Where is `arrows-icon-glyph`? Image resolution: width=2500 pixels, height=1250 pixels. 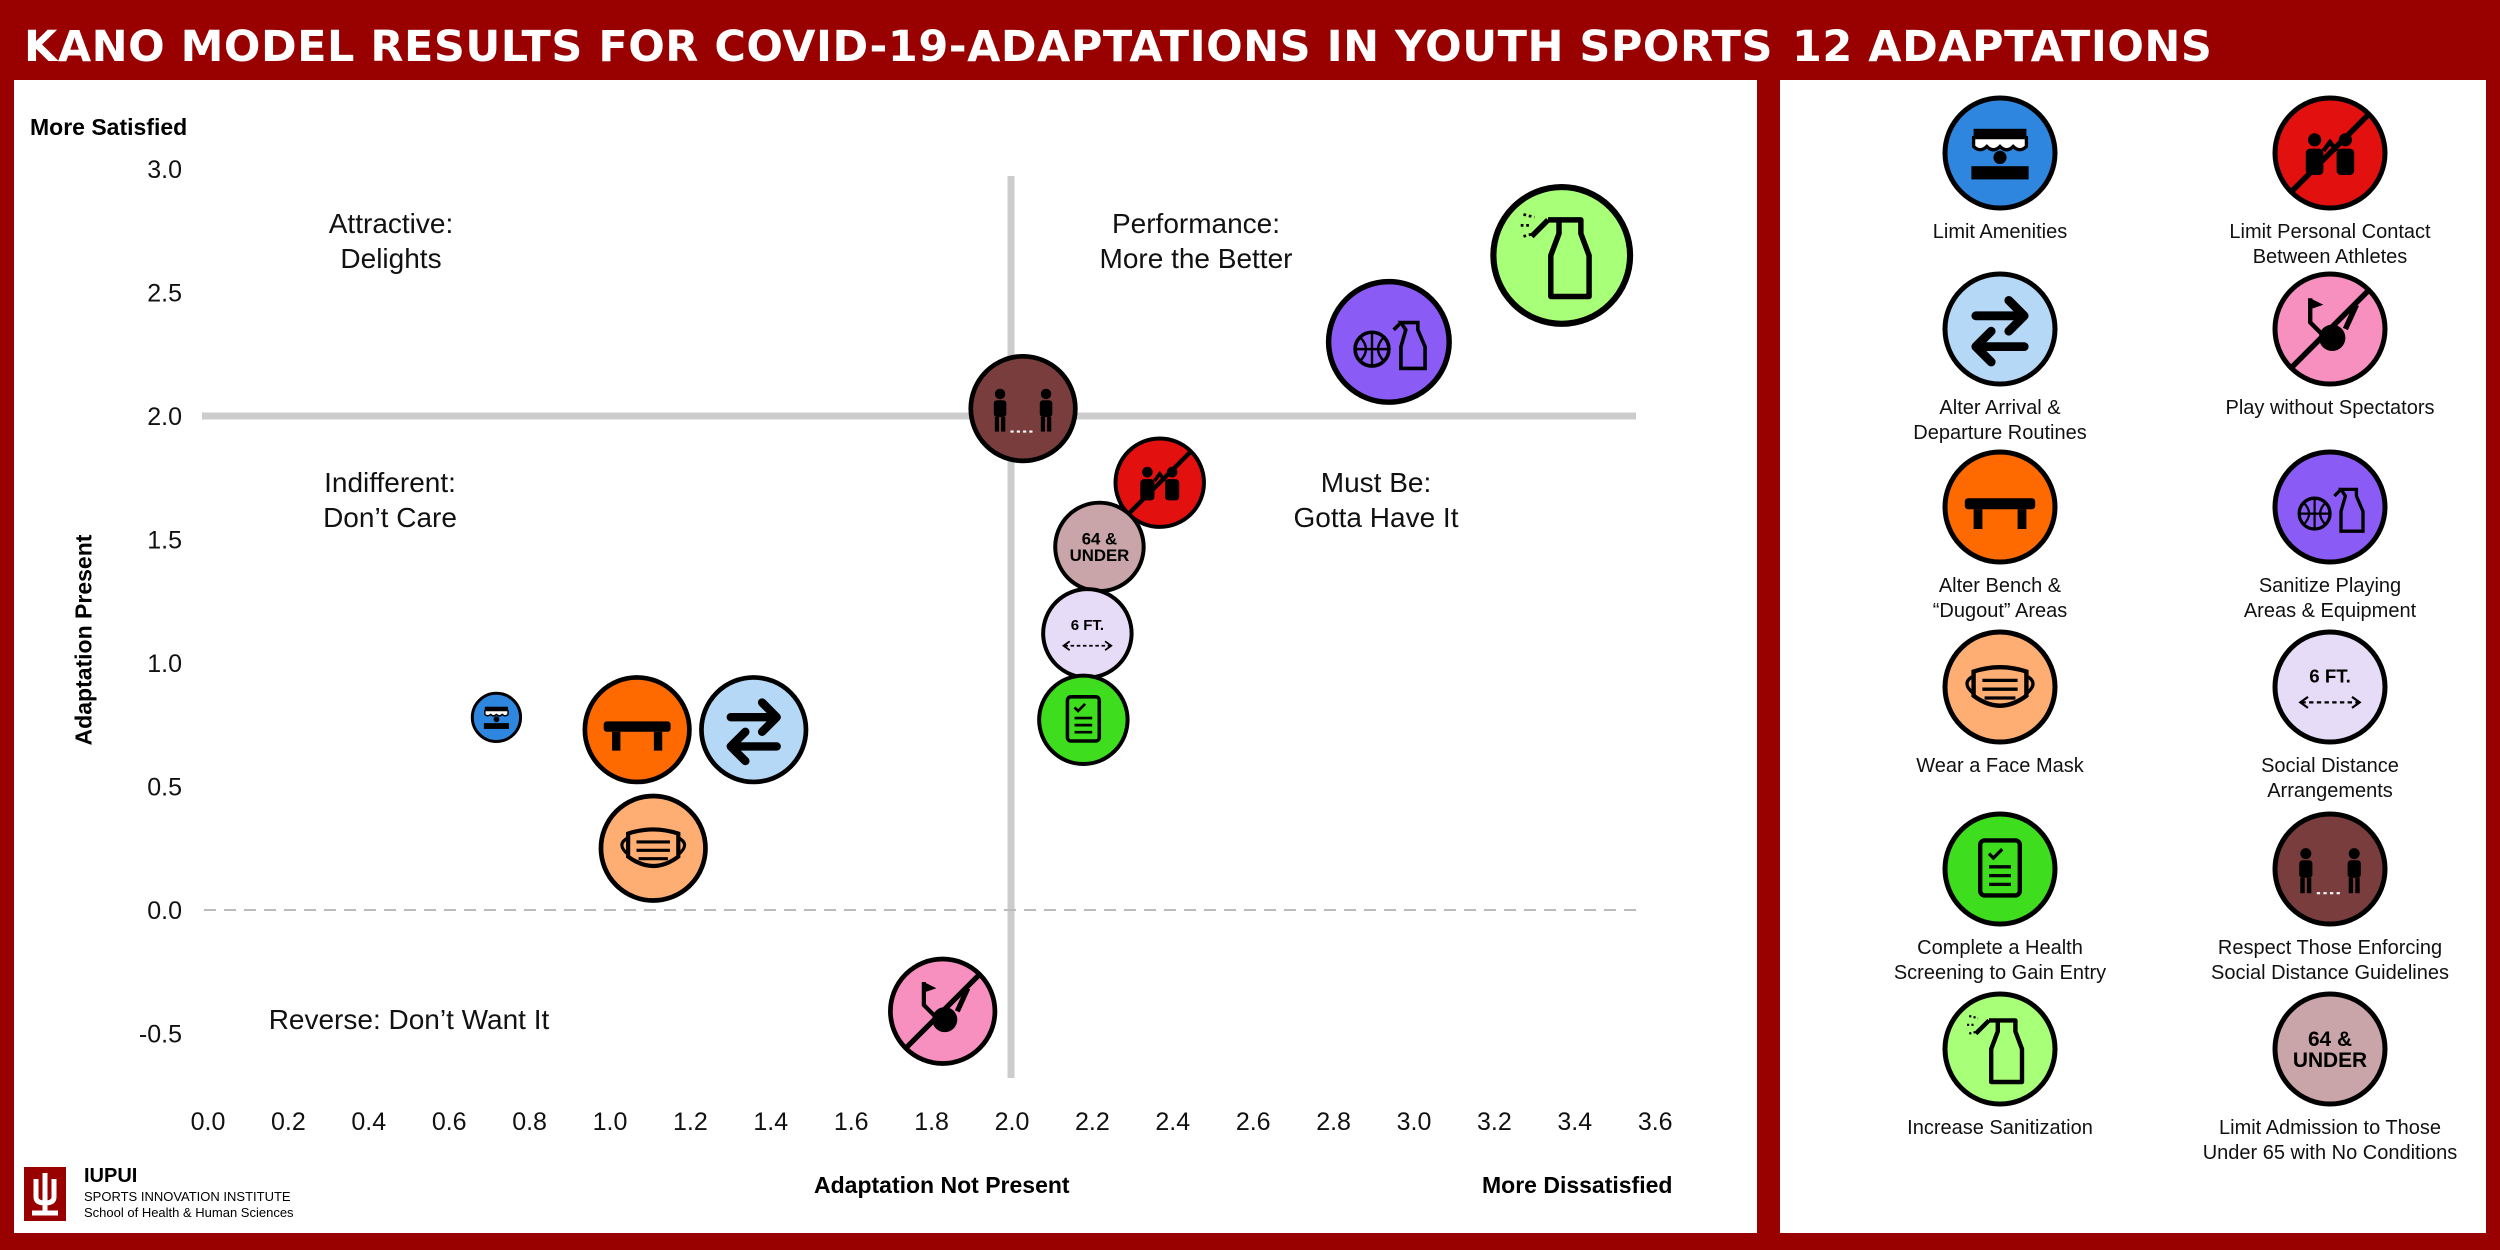
arrows-icon-glyph is located at coordinates (753, 732).